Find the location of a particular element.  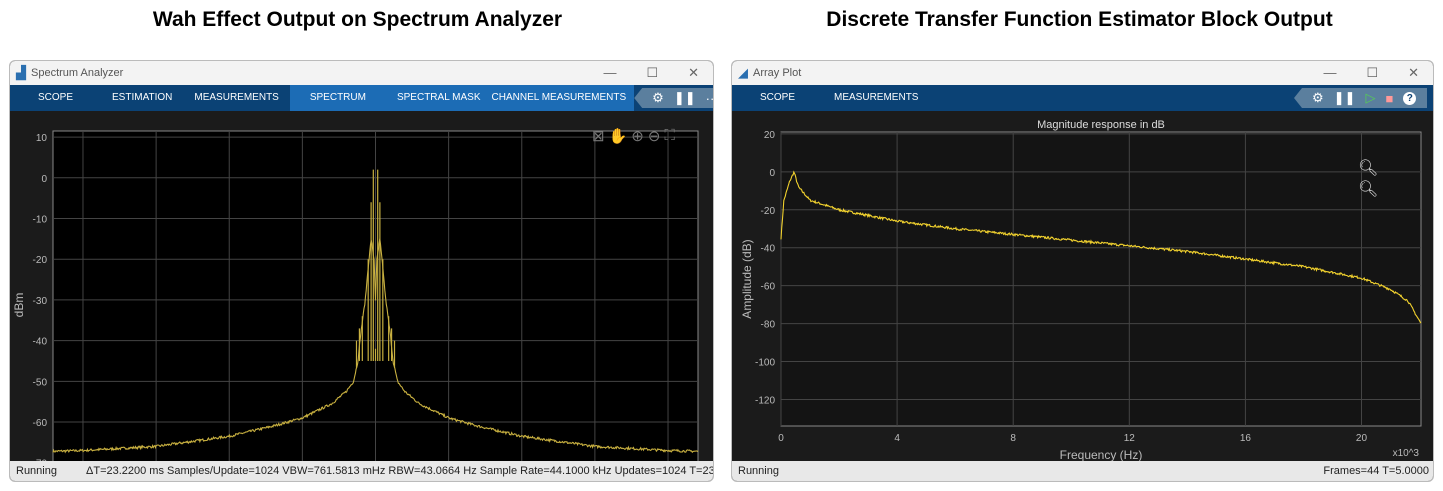

data-series-line is located at coordinates (1101, 247).